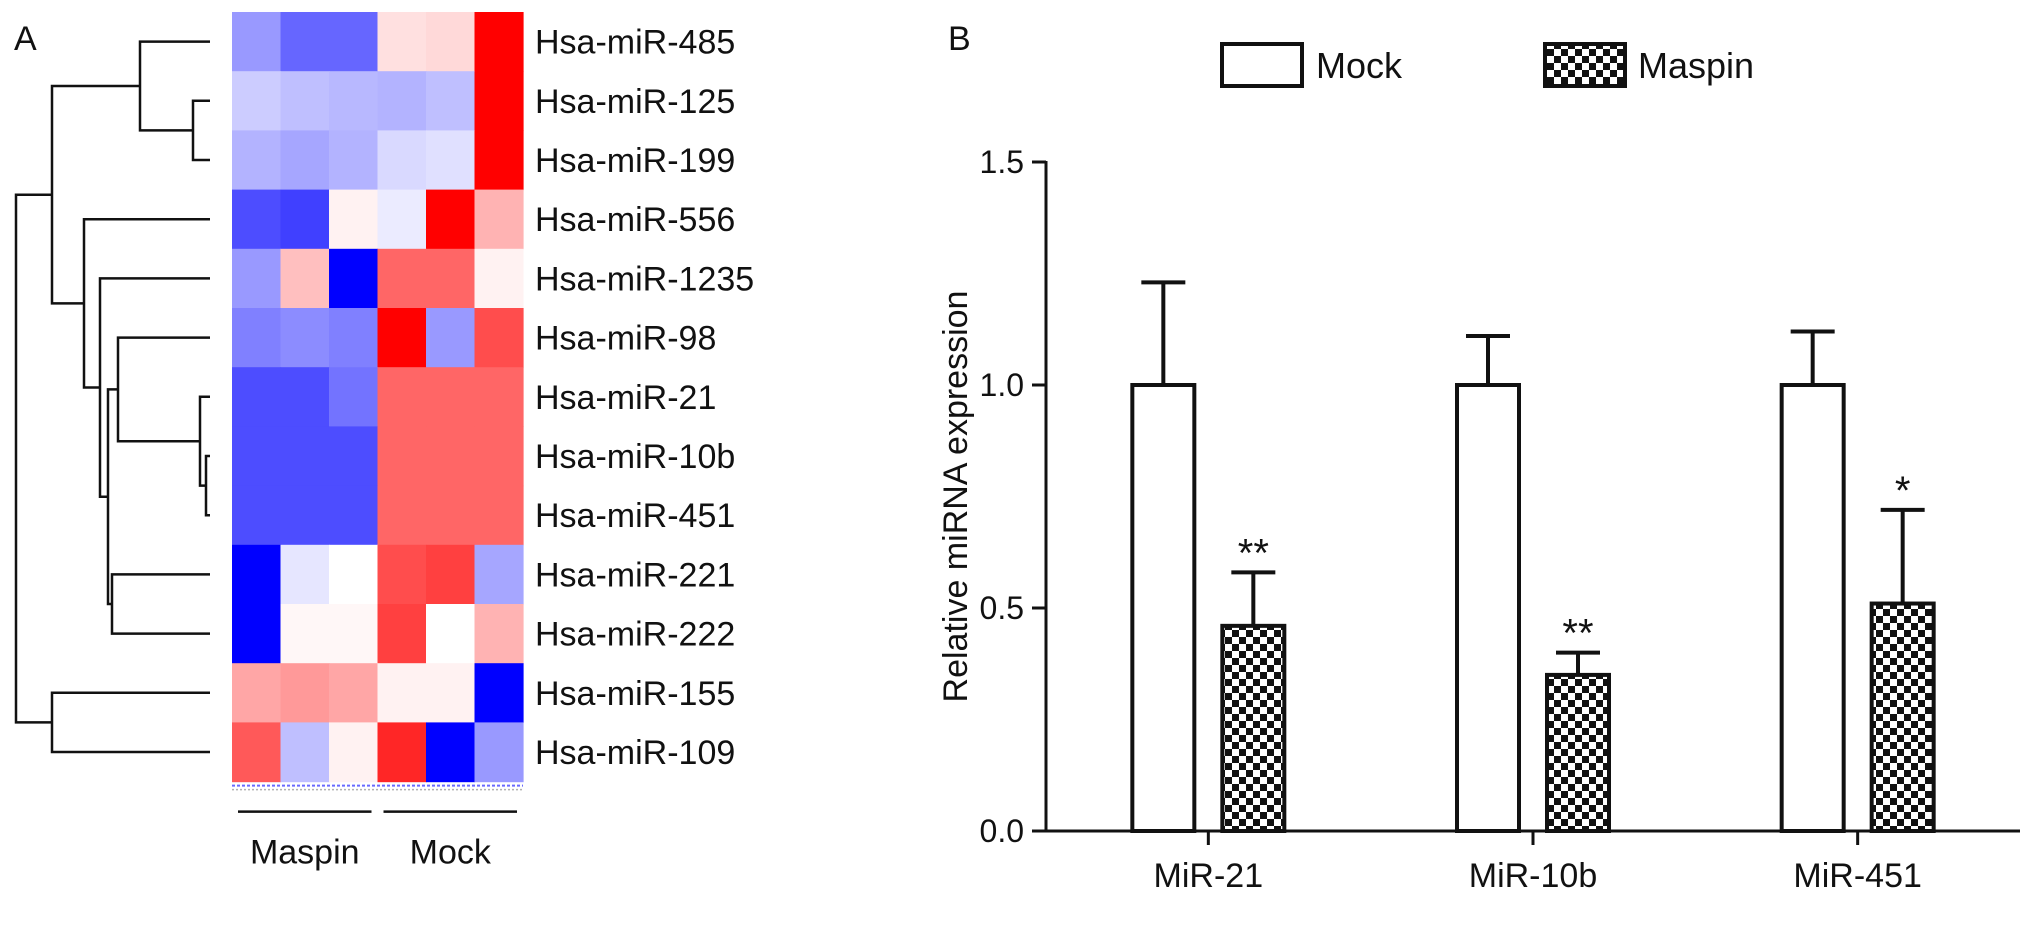 The width and height of the screenshot is (2031, 931). Describe the element at coordinates (1262, 65) in the screenshot. I see `legend-swatch-mock` at that location.